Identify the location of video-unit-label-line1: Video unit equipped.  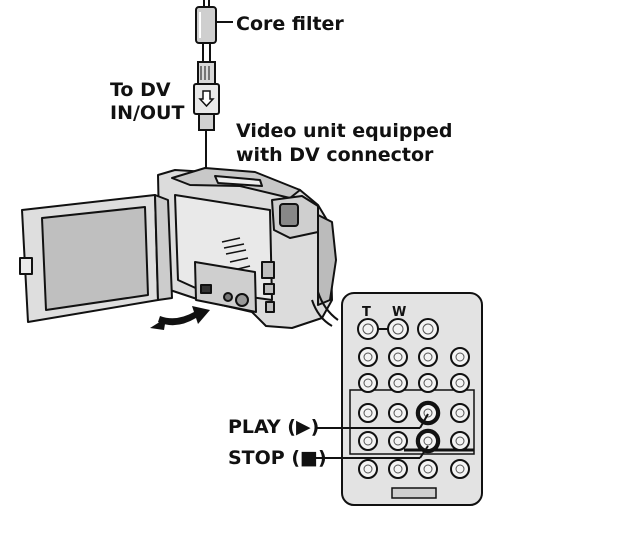
(344, 131).